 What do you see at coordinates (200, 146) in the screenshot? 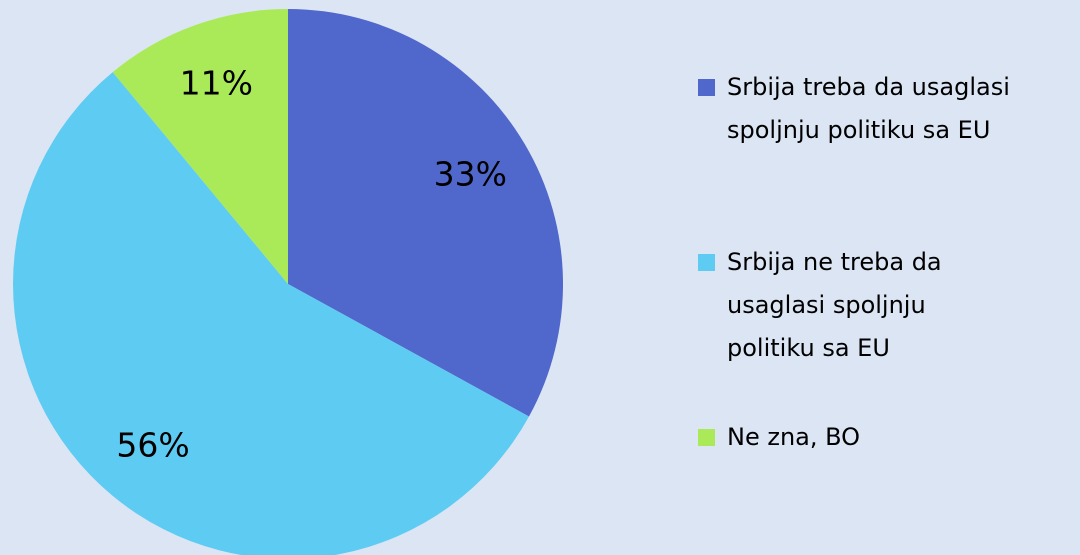
I see `pie-slice` at bounding box center [200, 146].